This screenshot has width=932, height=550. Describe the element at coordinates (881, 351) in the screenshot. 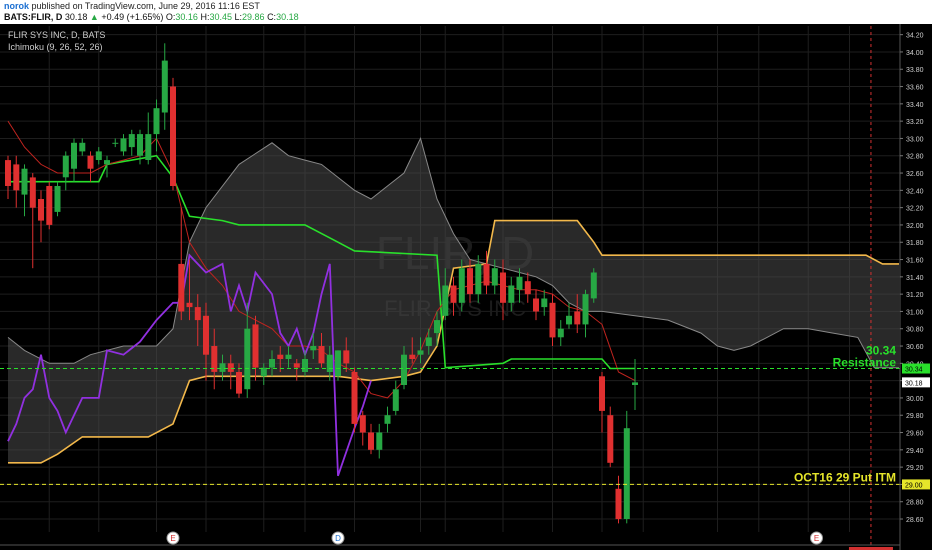

I see `resistance-value-label: 30.34` at that location.